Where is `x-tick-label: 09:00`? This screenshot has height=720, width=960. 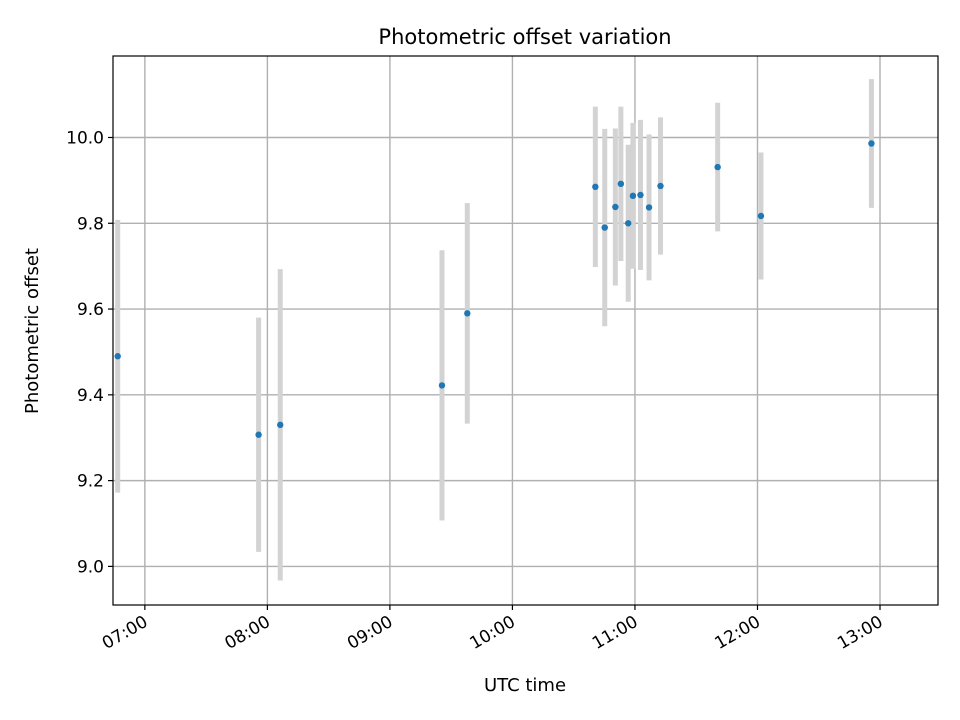 x-tick-label: 09:00 is located at coordinates (370, 633).